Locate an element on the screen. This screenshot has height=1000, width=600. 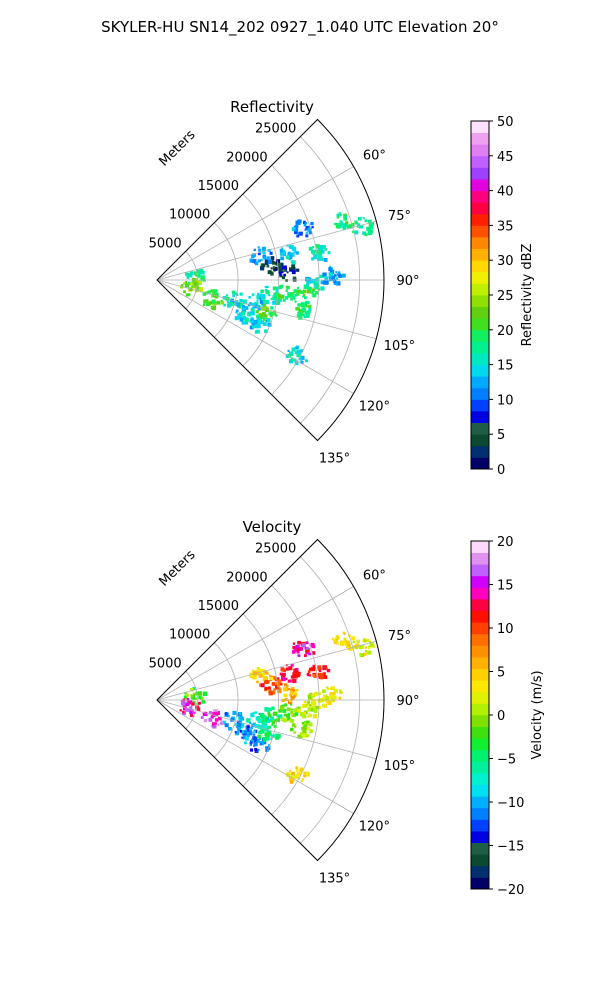
velocity-azimuth-tick-label: 90° is located at coordinates (407, 701).